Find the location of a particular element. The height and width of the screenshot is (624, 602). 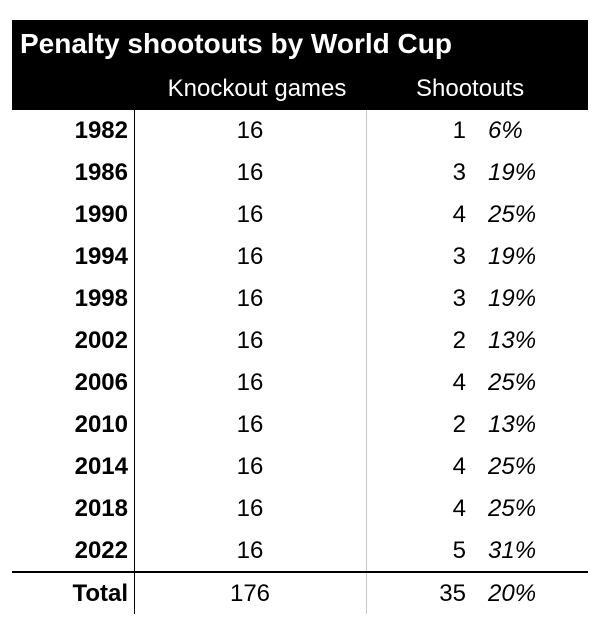

table-row: 1986 16 3 19% is located at coordinates (300, 173).